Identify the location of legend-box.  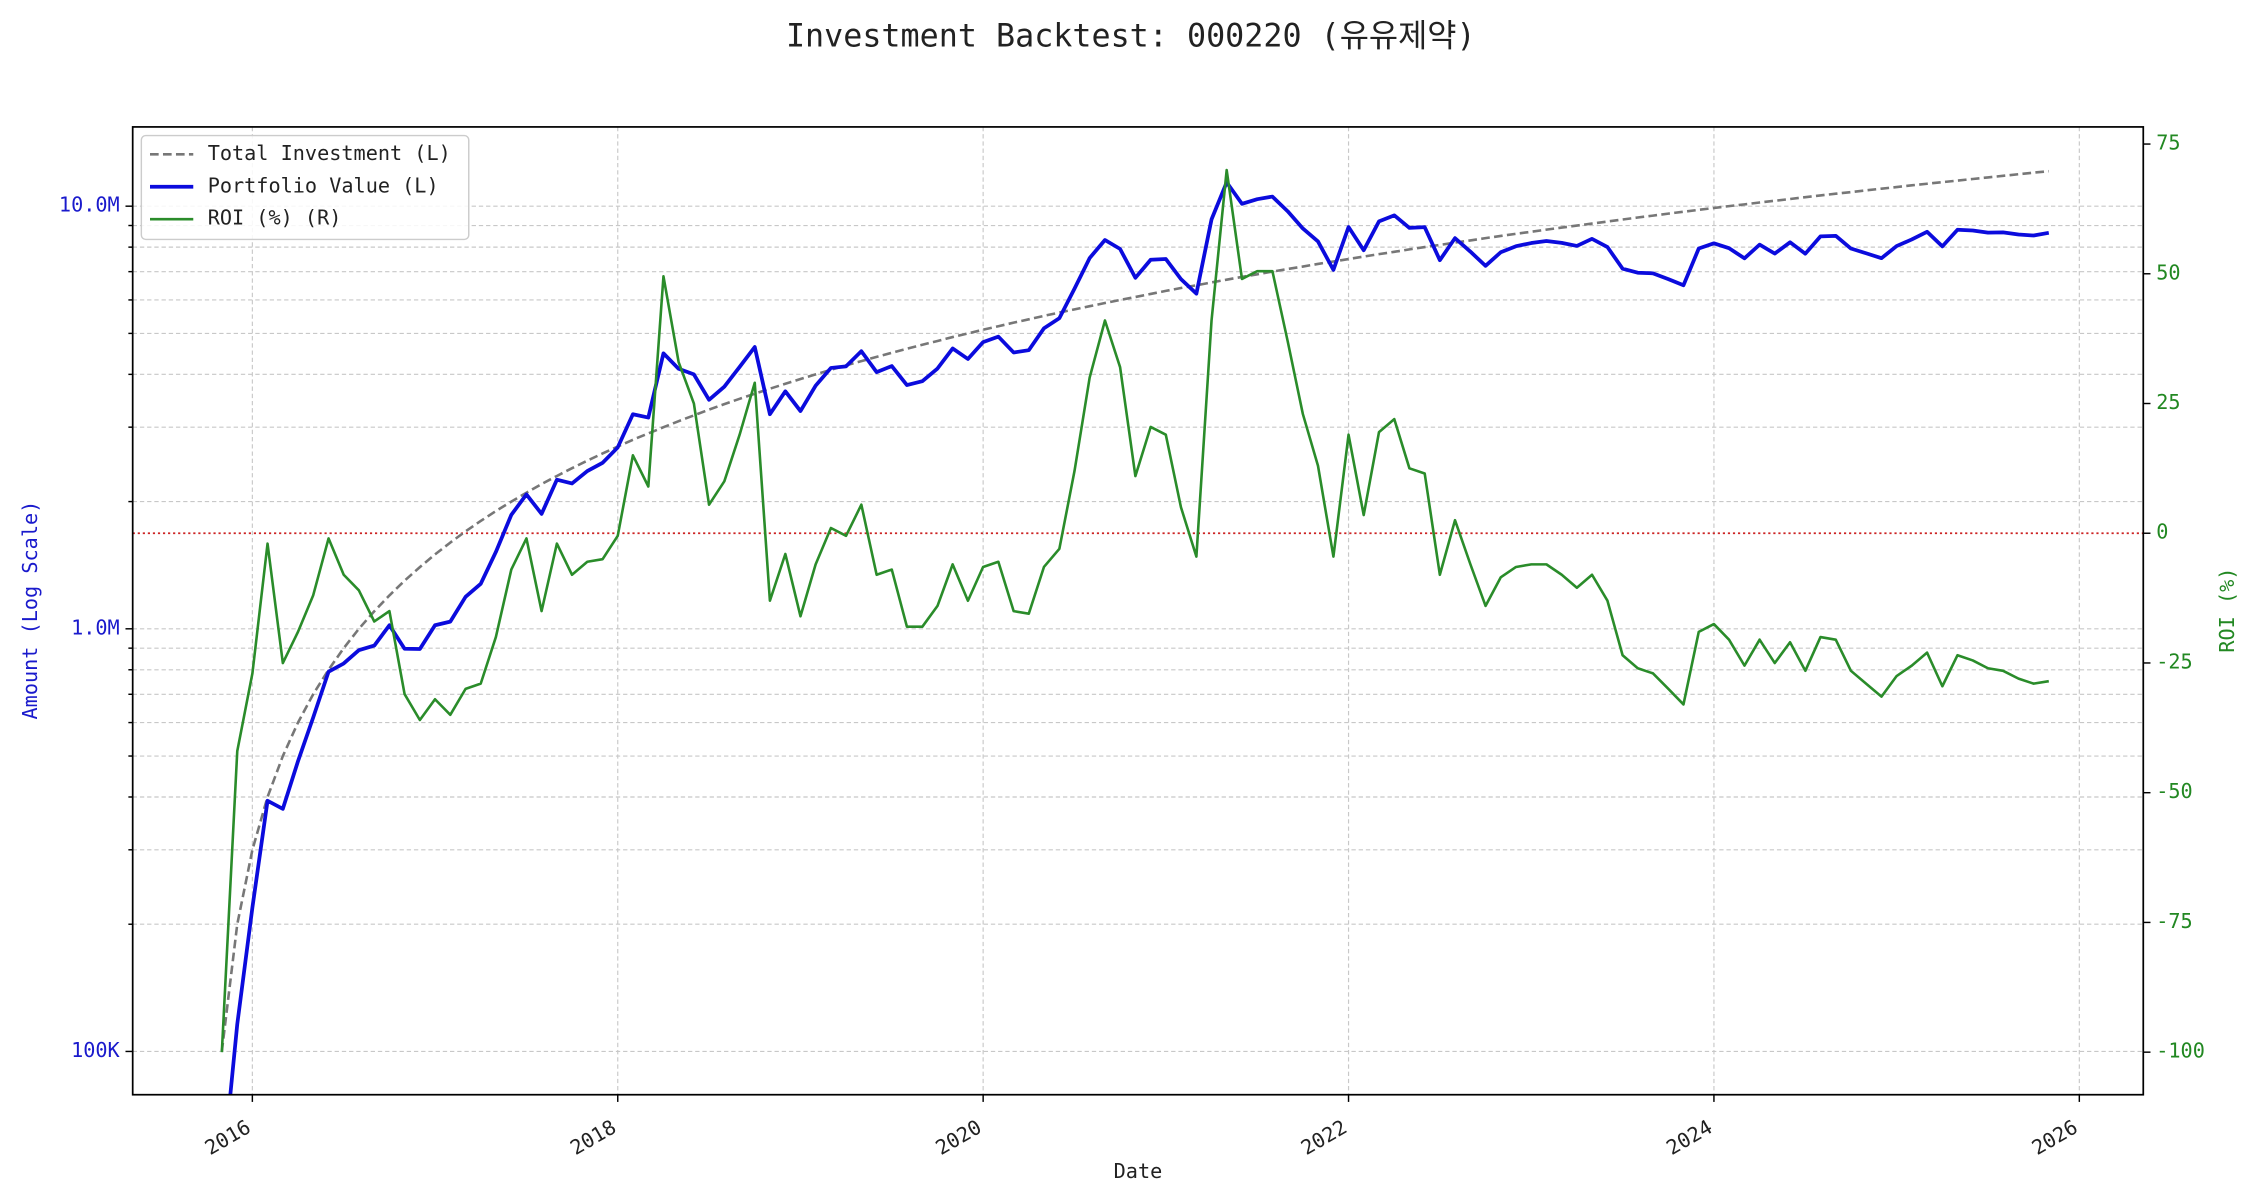
(305, 187).